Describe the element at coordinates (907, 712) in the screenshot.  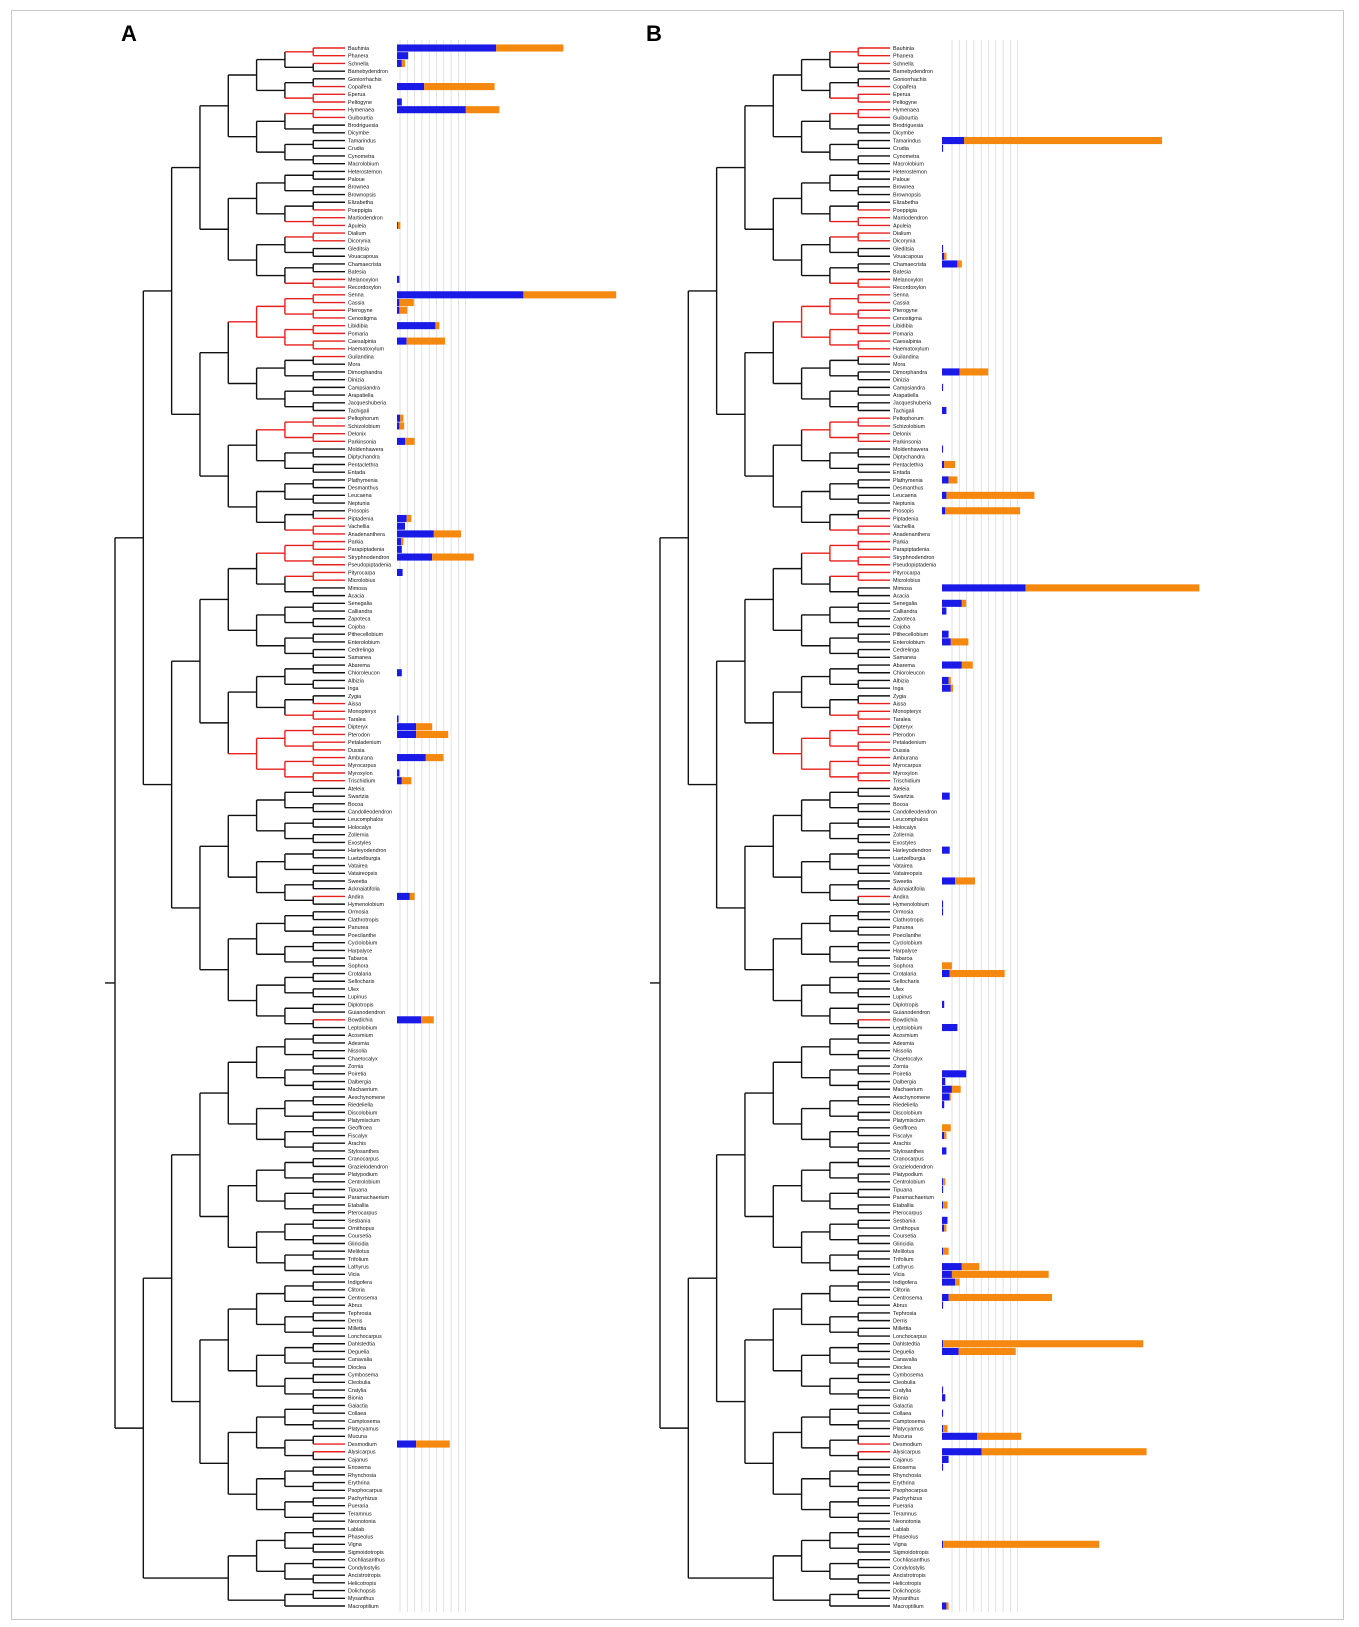
I see `taxon-label: Monopteryx` at that location.